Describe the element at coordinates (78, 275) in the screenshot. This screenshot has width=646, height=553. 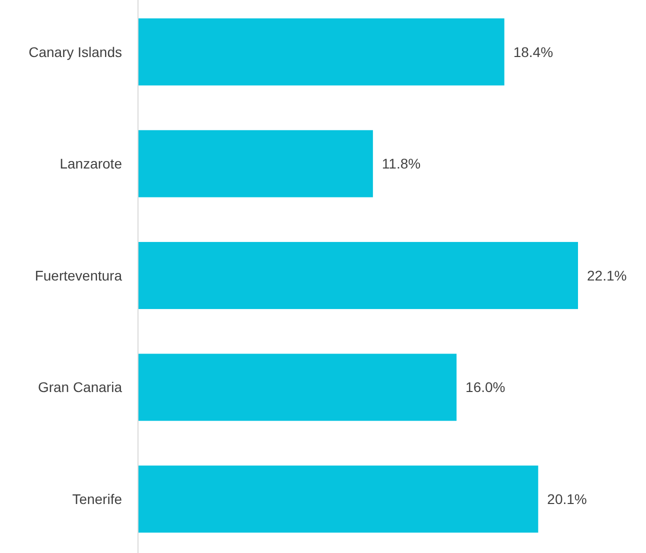
I see `y-tick-label: Fuerteventura` at that location.